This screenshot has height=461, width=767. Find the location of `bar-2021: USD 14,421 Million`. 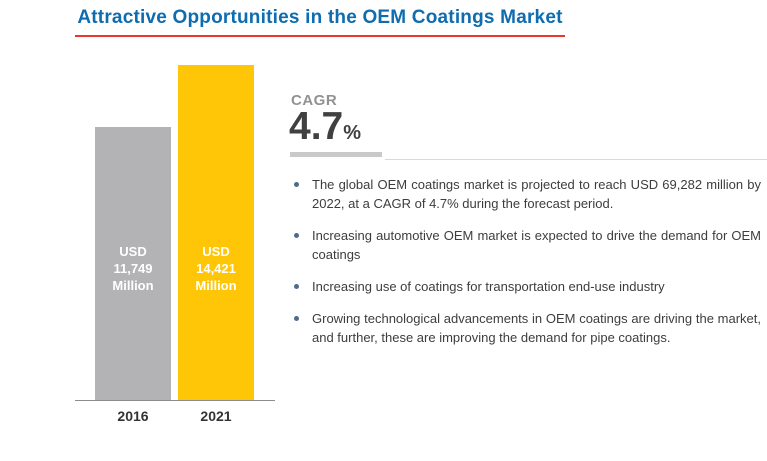

bar-2021: USD 14,421 Million is located at coordinates (216, 232).